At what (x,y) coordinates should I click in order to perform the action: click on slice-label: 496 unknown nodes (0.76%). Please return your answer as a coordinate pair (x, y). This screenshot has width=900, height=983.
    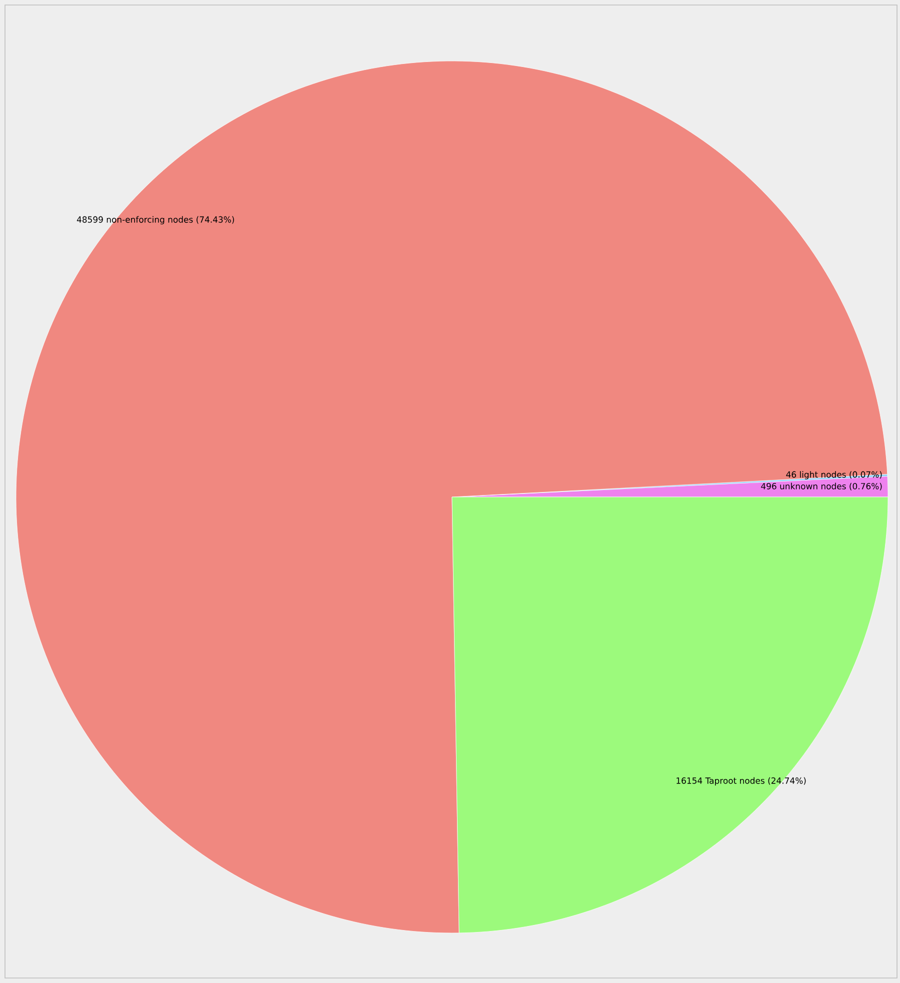
    Looking at the image, I should click on (821, 486).